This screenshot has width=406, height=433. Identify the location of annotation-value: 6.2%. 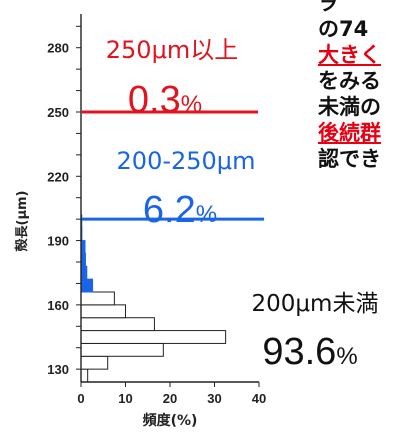
(180, 210).